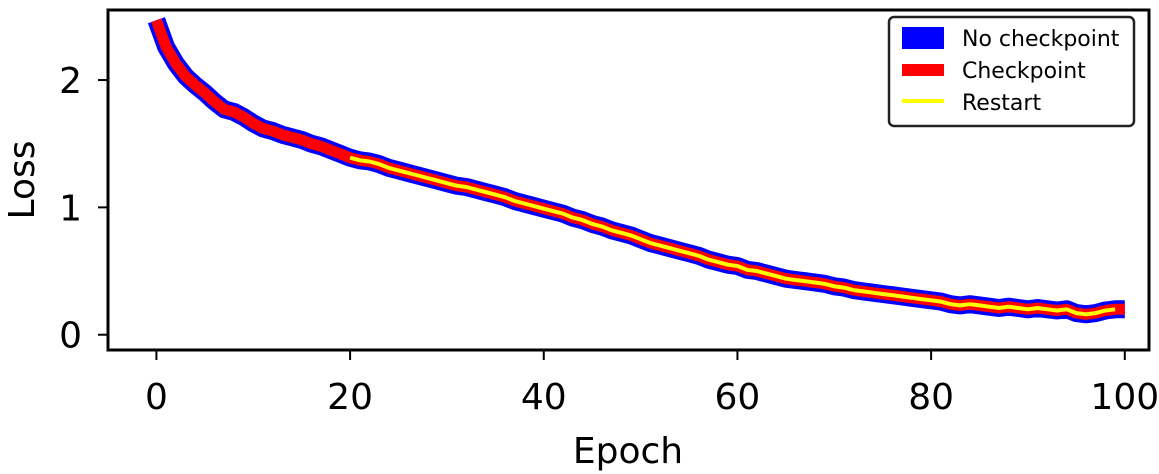 This screenshot has width=1159, height=474. Describe the element at coordinates (156, 397) in the screenshot. I see `x-tick-label: 0` at that location.